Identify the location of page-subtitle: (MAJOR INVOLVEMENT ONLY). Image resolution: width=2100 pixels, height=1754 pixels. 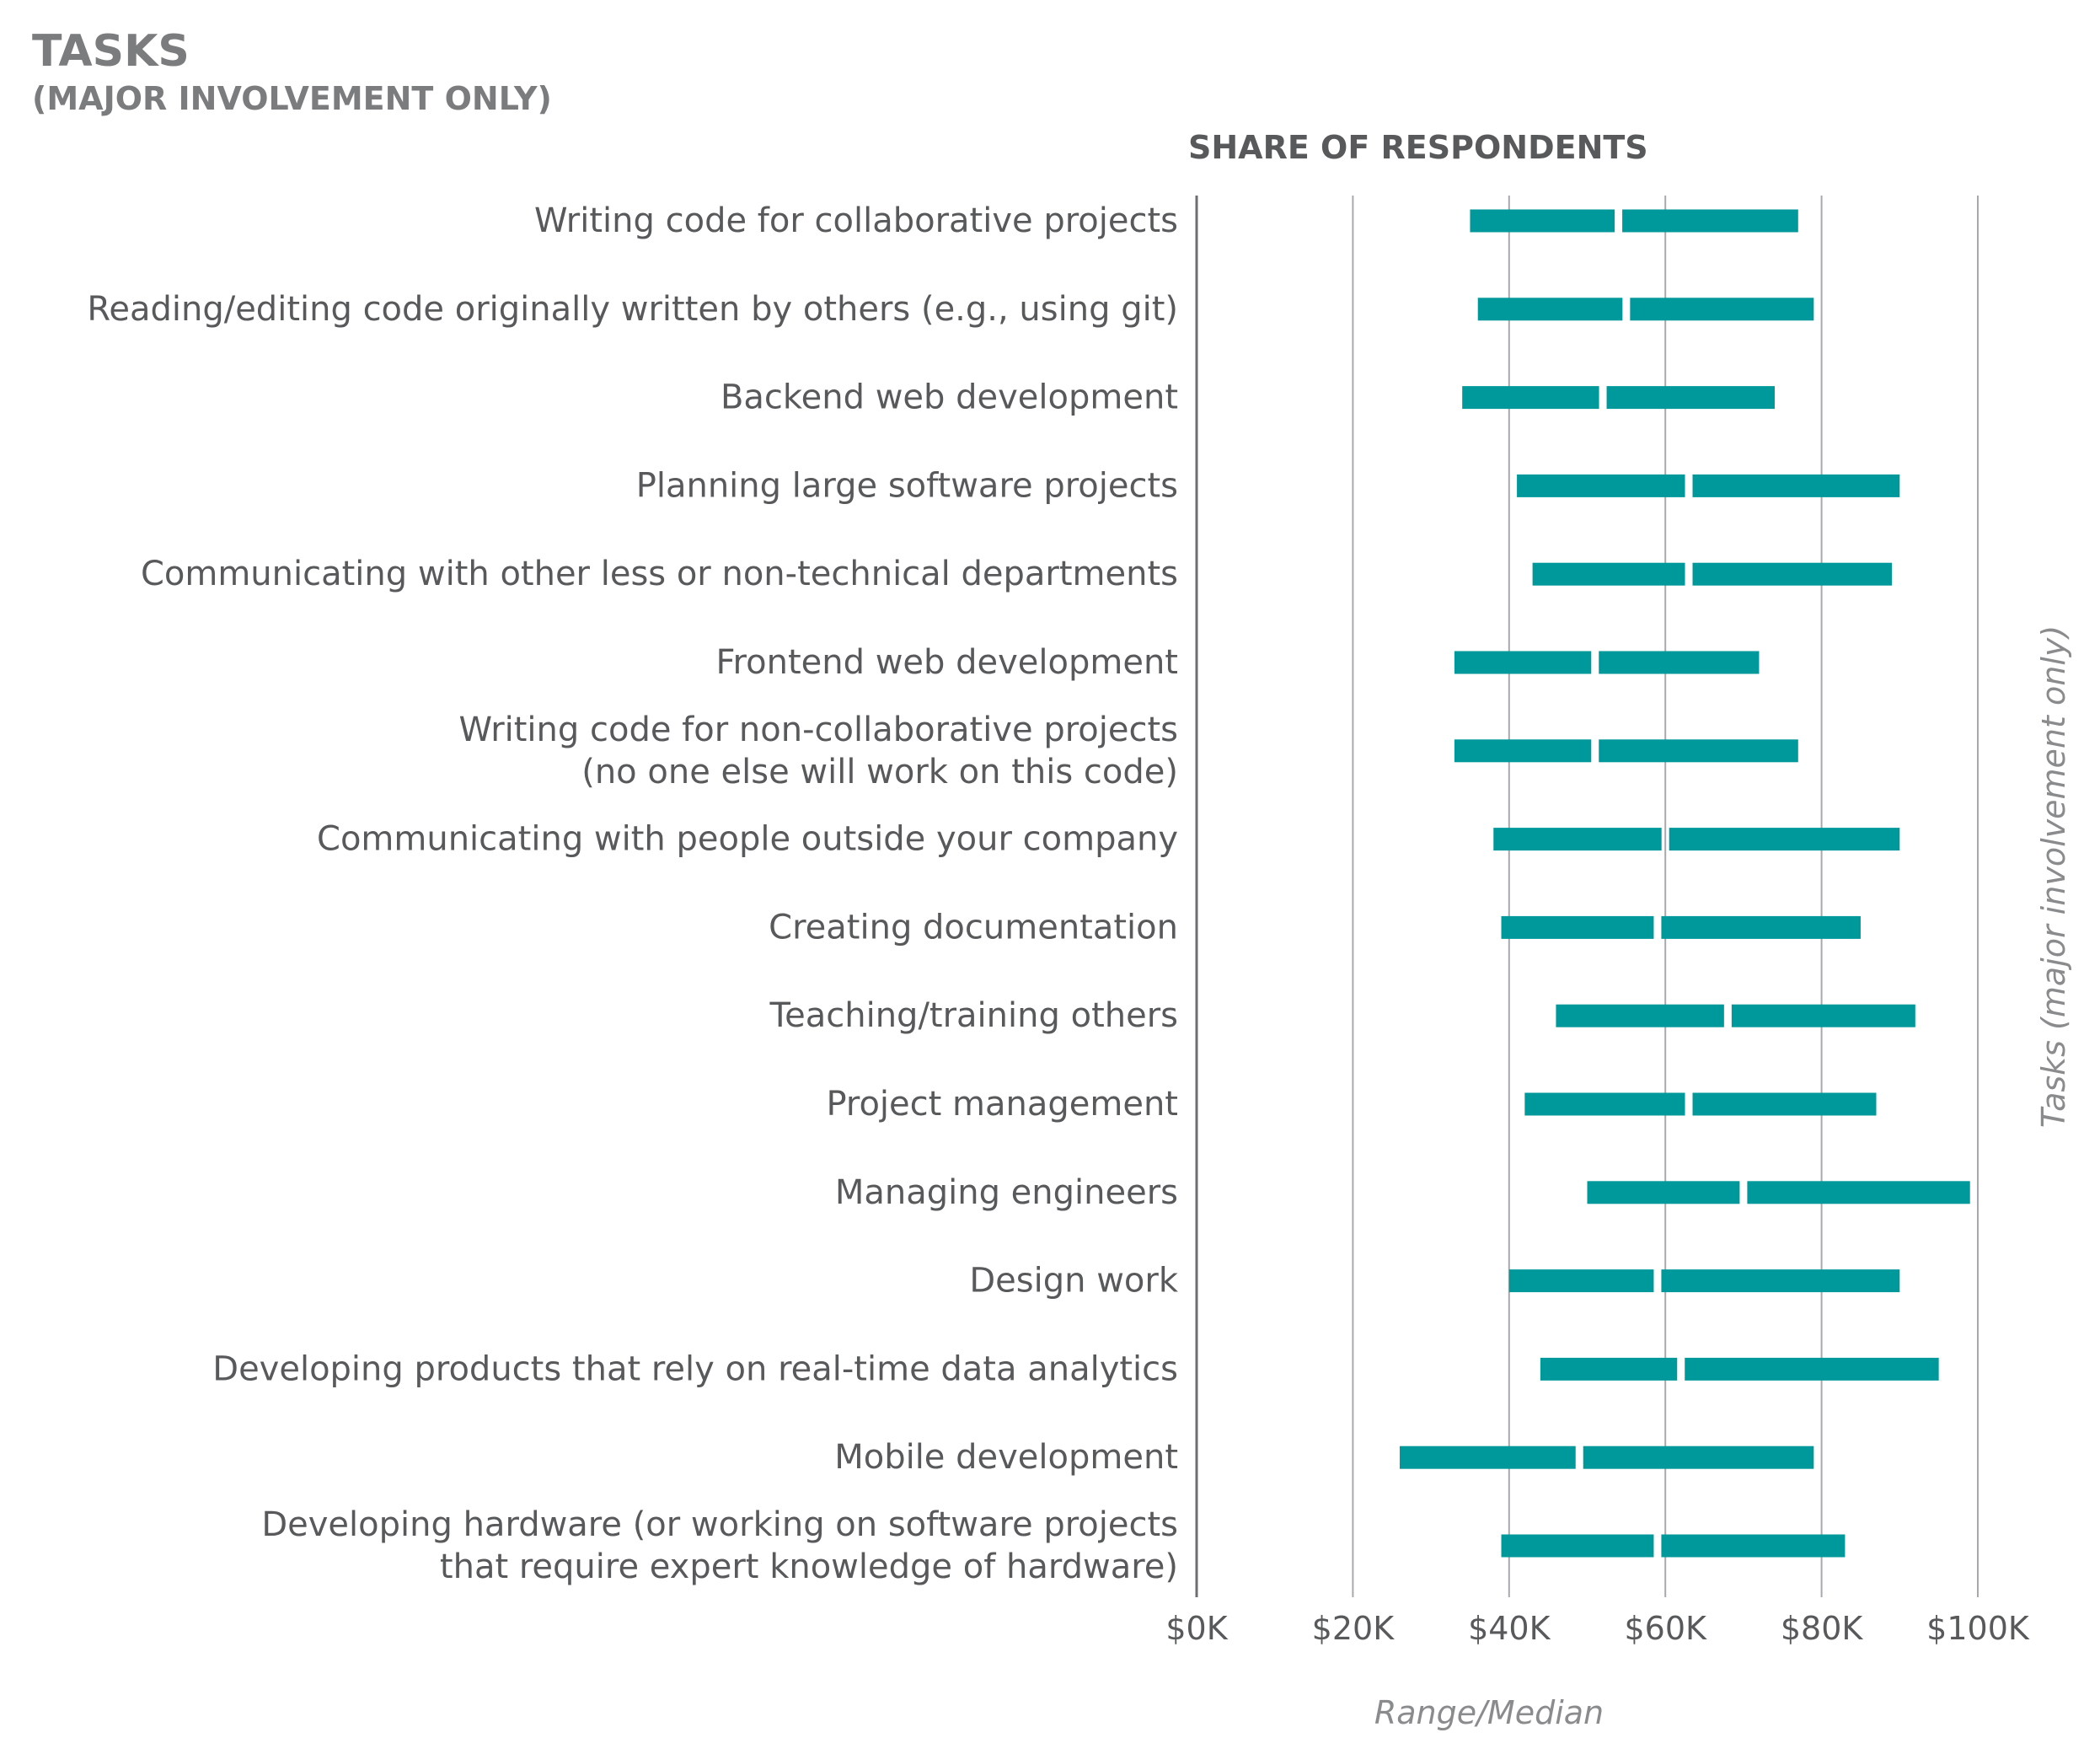
(292, 98).